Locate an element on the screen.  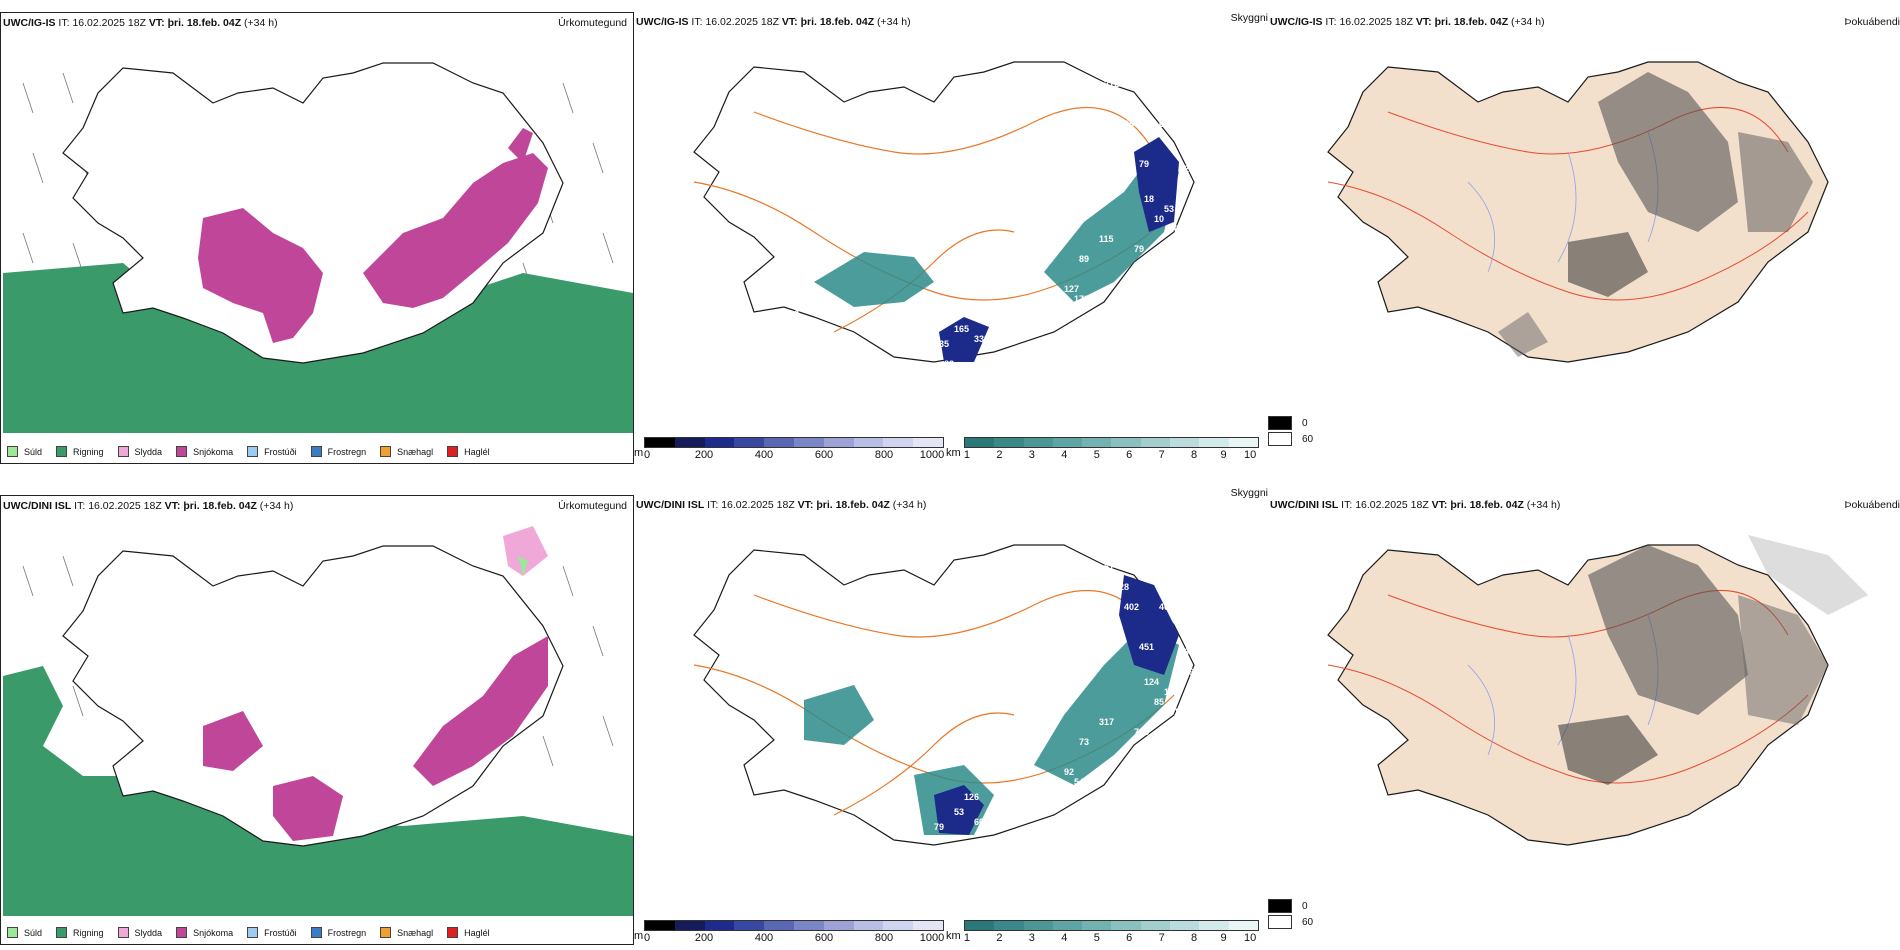
fog-legend-row: 0 is located at coordinates (1290, 423).